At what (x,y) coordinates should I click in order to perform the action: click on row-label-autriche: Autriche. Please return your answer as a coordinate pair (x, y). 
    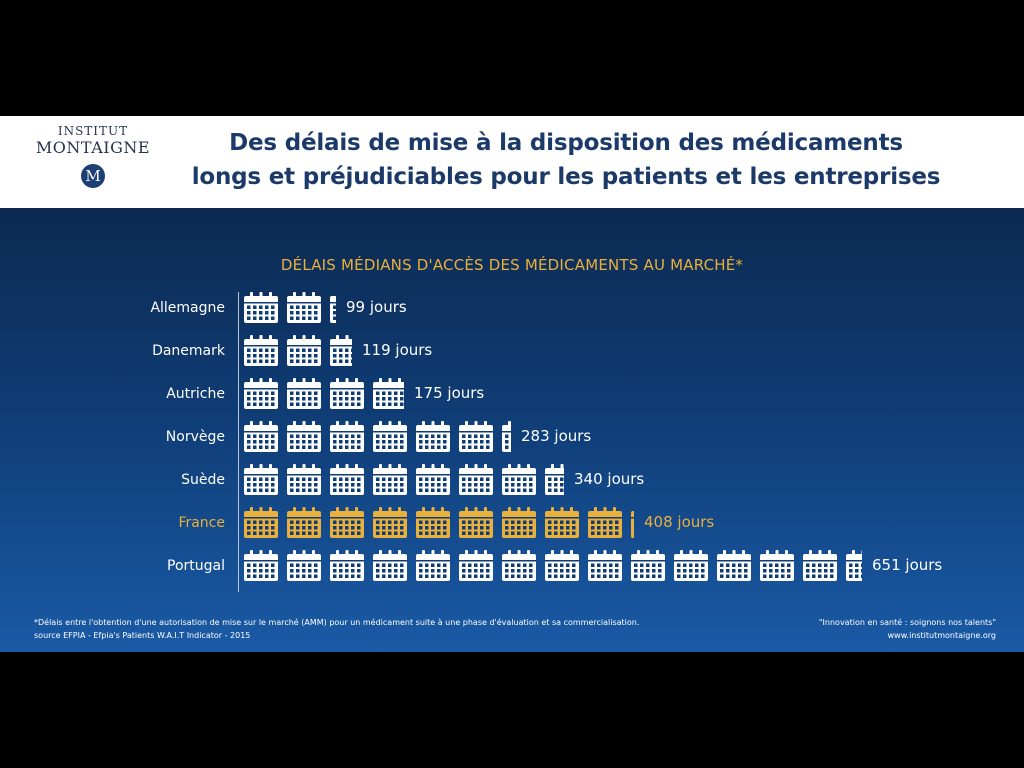
    Looking at the image, I should click on (195, 394).